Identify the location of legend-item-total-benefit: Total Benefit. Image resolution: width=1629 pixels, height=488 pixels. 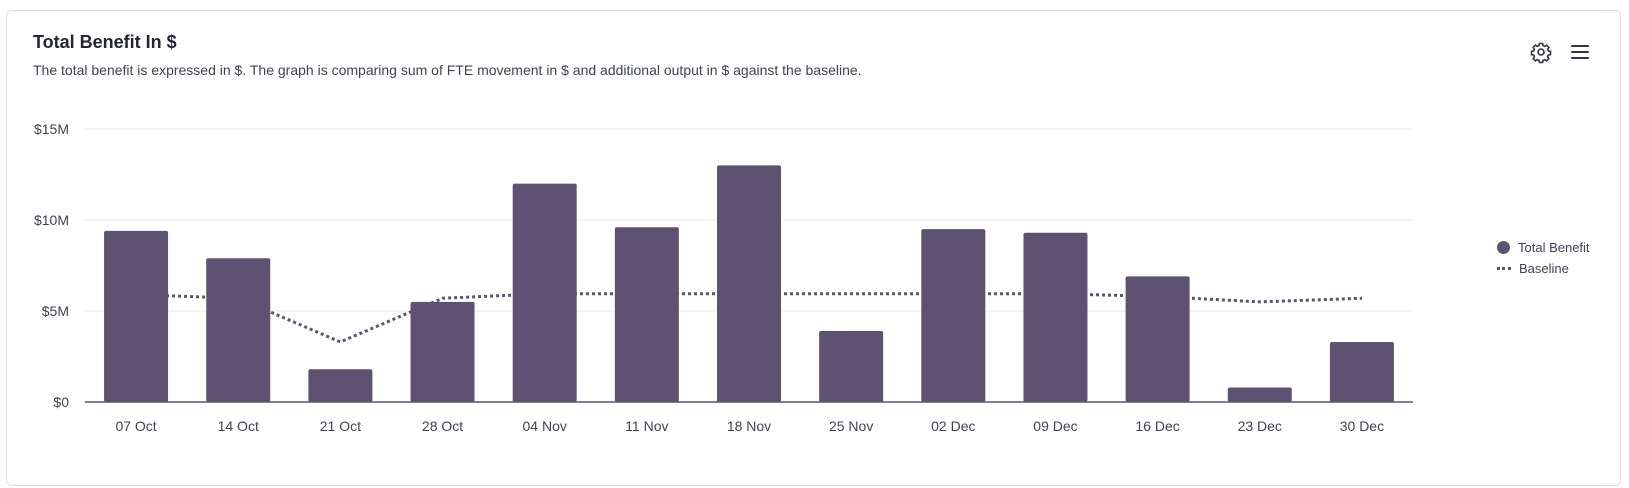
(1543, 247).